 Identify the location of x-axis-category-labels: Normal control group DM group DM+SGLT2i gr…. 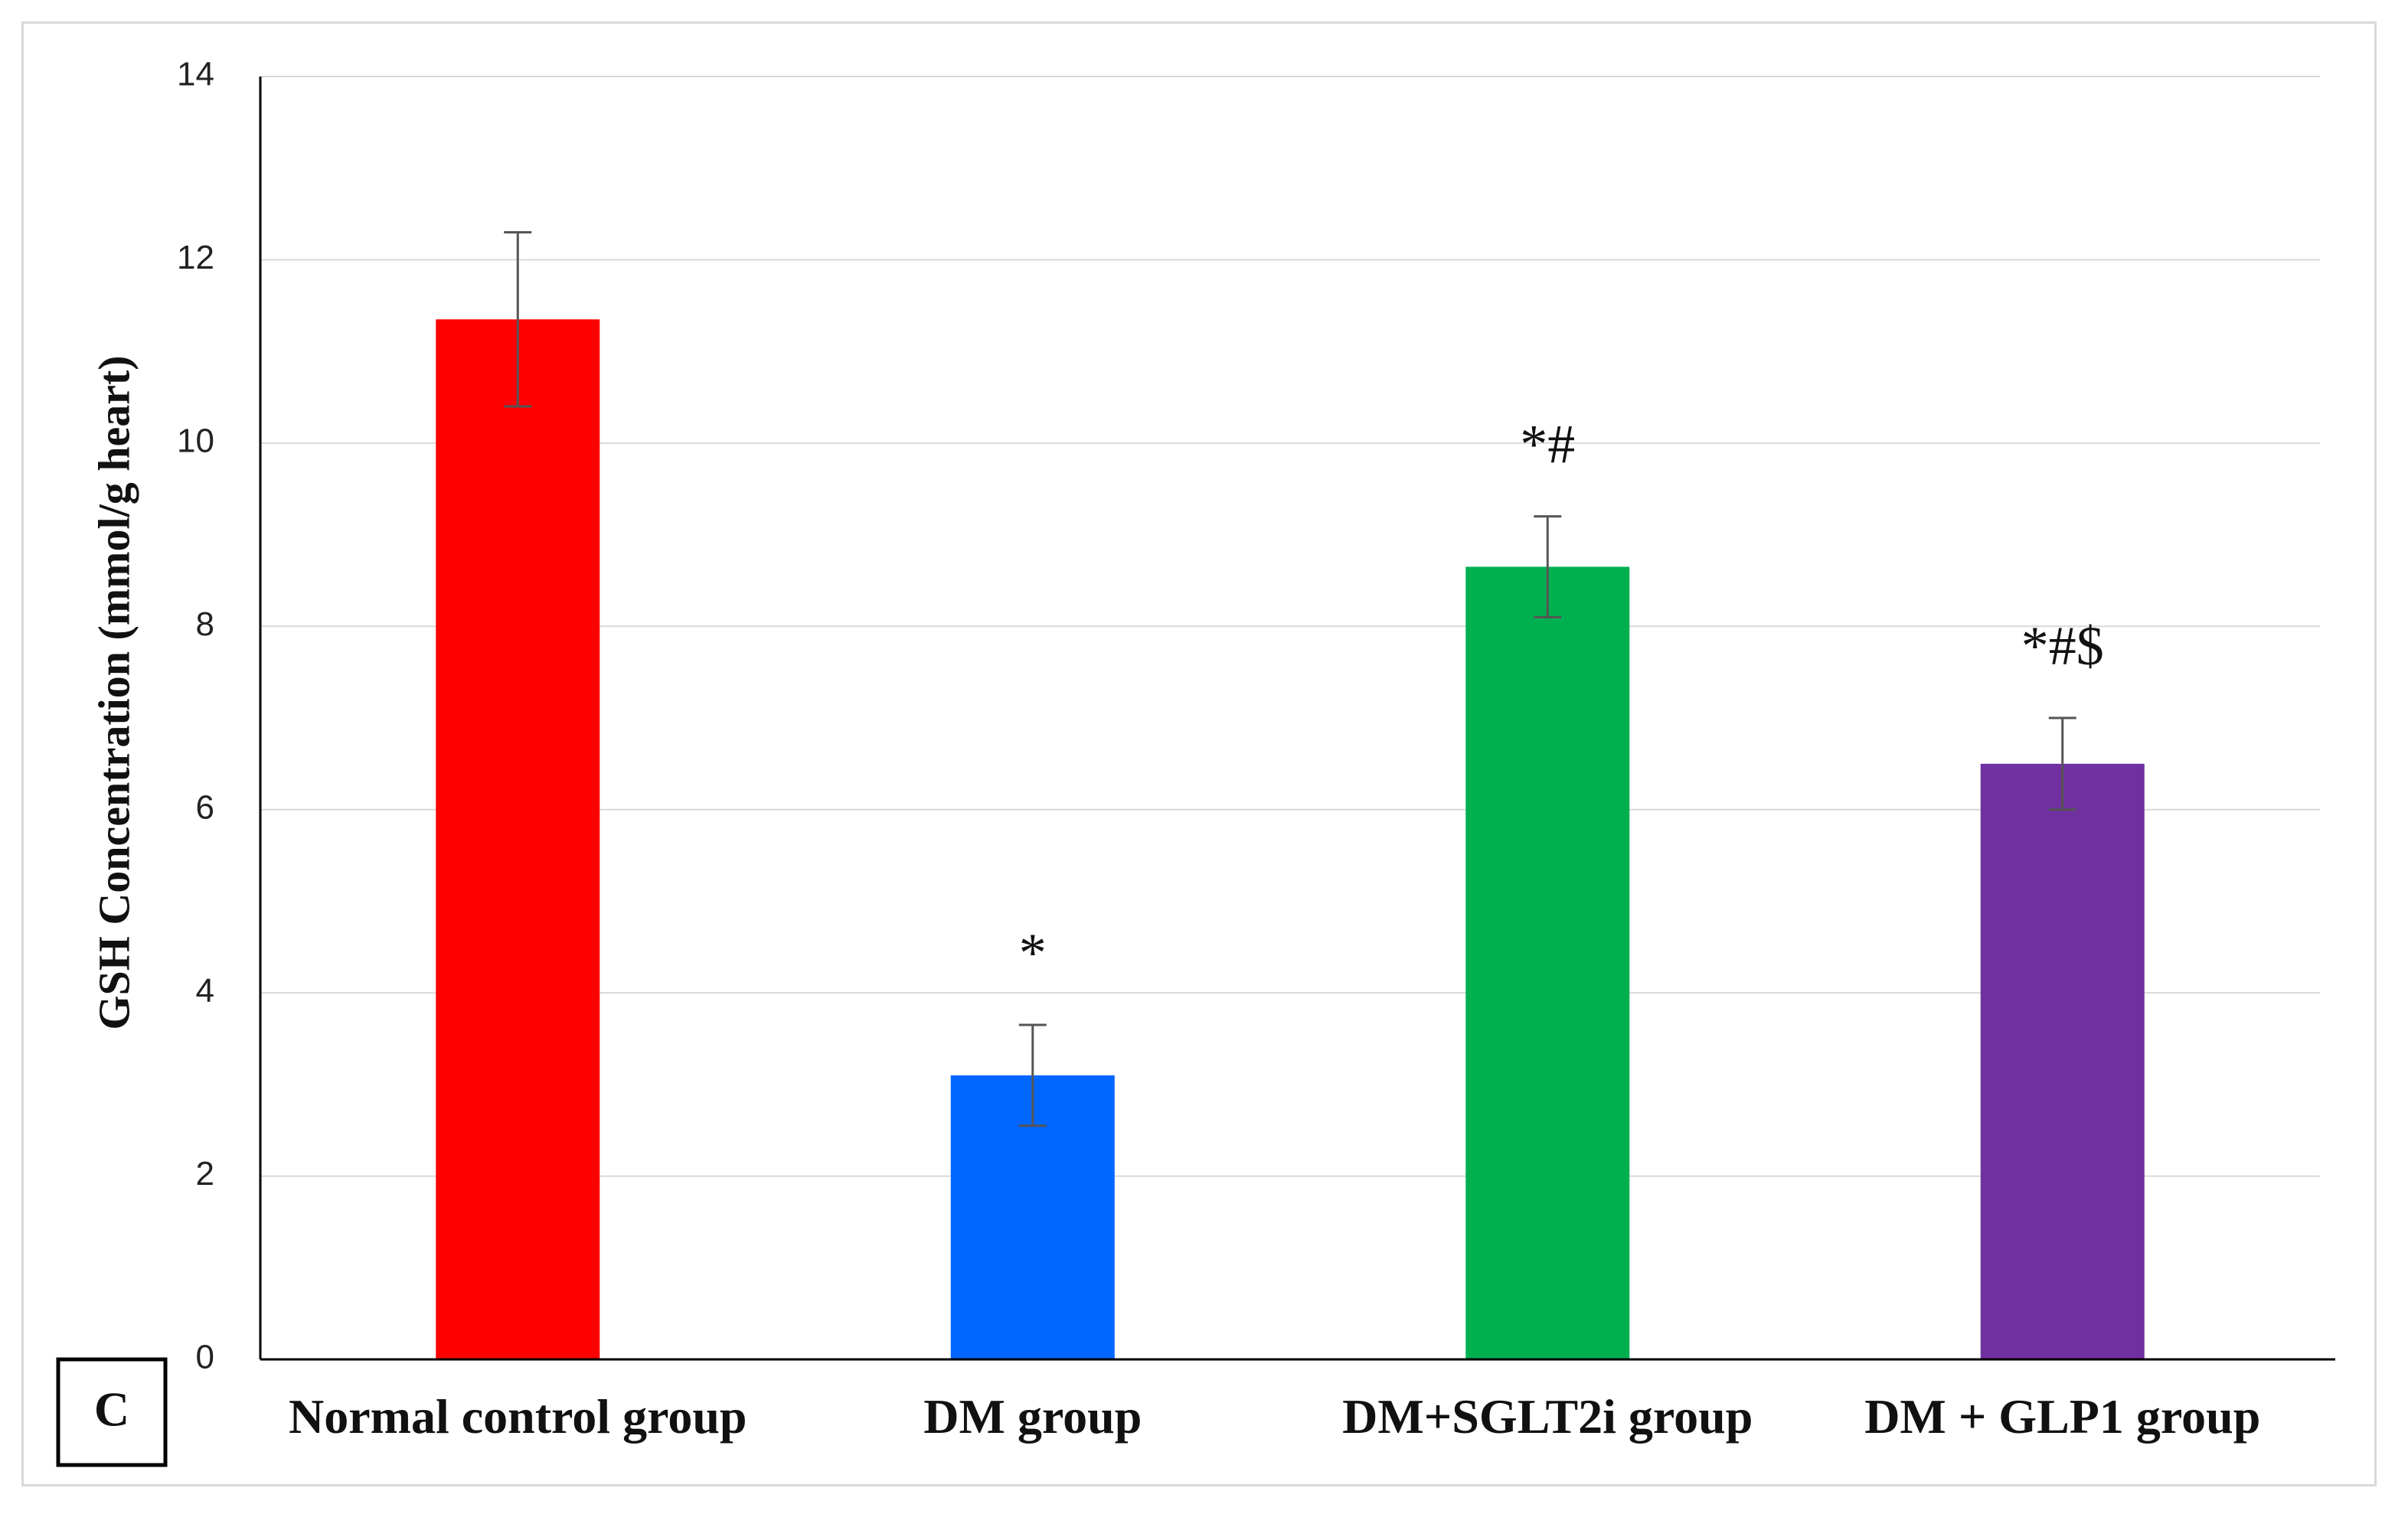
(1274, 1416).